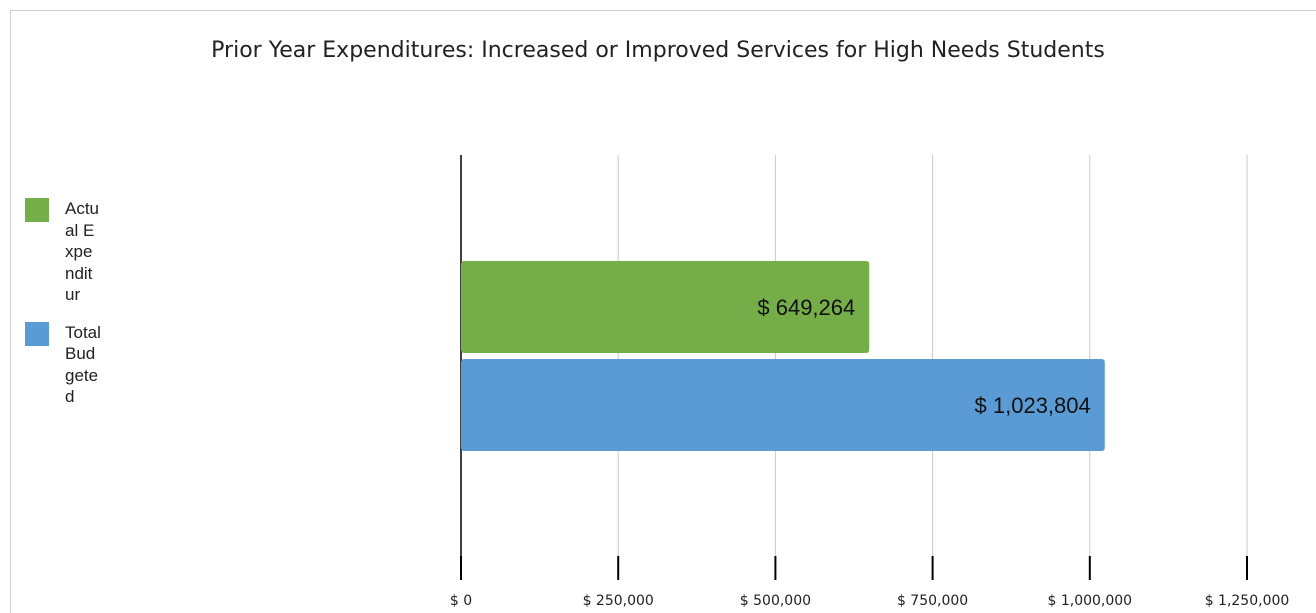  I want to click on legend-swatch-actual, so click(37, 210).